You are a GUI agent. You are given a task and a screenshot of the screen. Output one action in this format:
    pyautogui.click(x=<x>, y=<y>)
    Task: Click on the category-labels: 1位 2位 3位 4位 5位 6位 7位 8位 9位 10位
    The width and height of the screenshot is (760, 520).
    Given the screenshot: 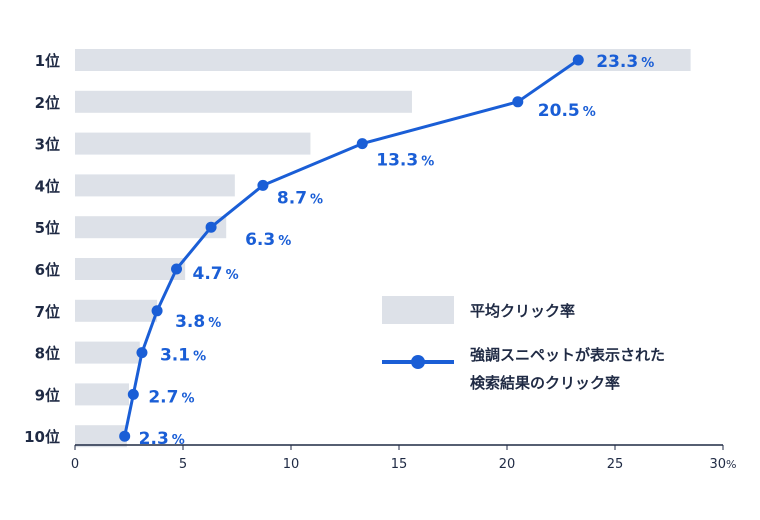 What is the action you would take?
    pyautogui.click(x=42, y=249)
    